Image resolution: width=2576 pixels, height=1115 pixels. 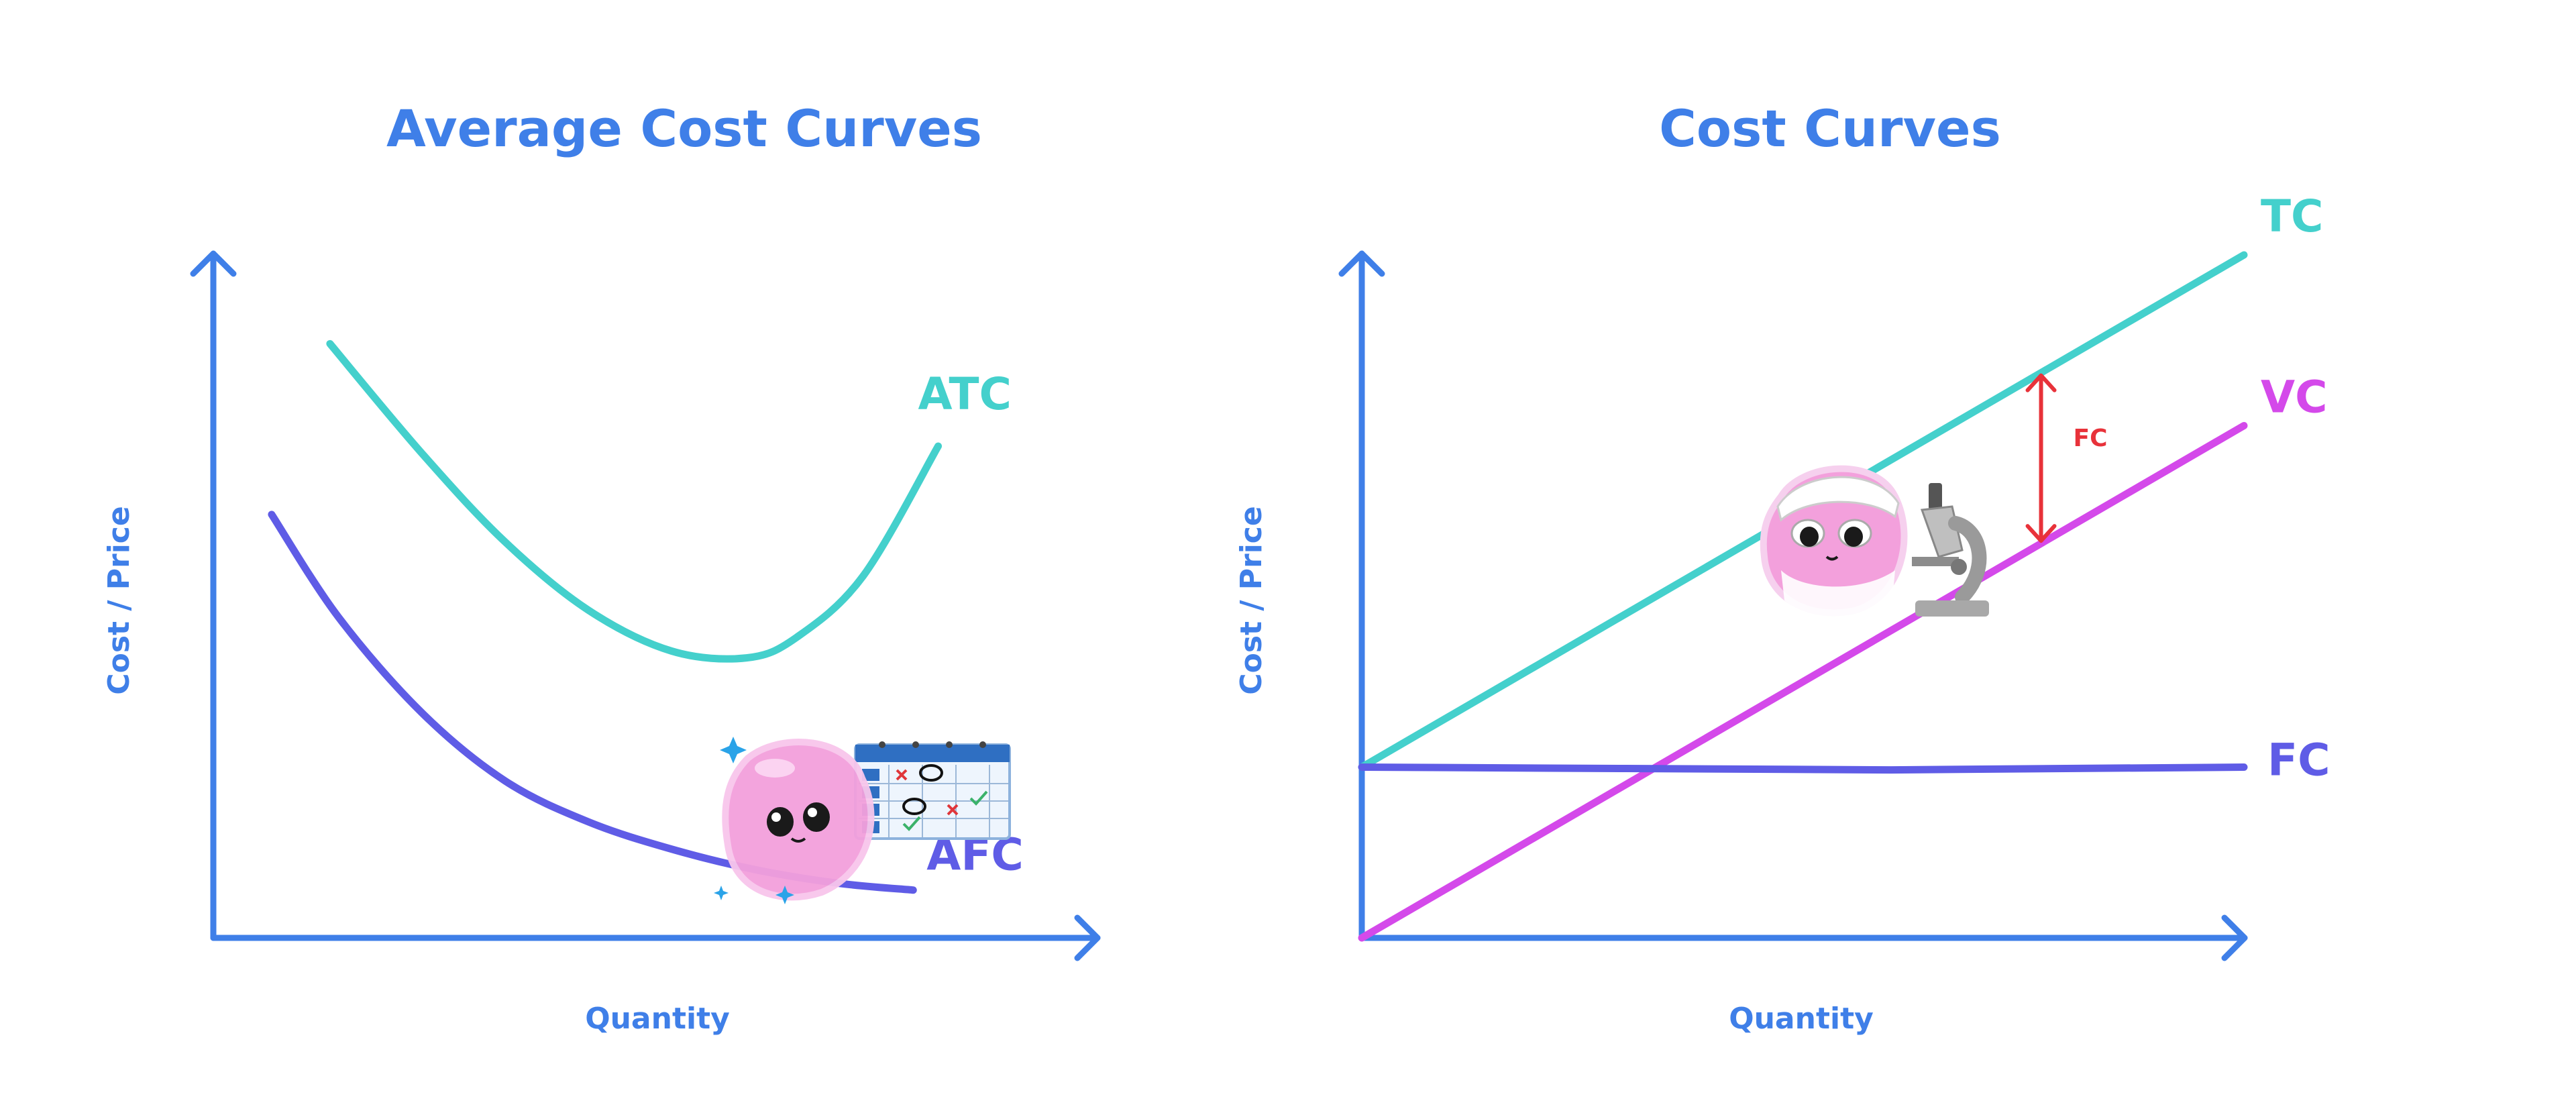 I want to click on fc-gap-label: FC, so click(x=2091, y=438).